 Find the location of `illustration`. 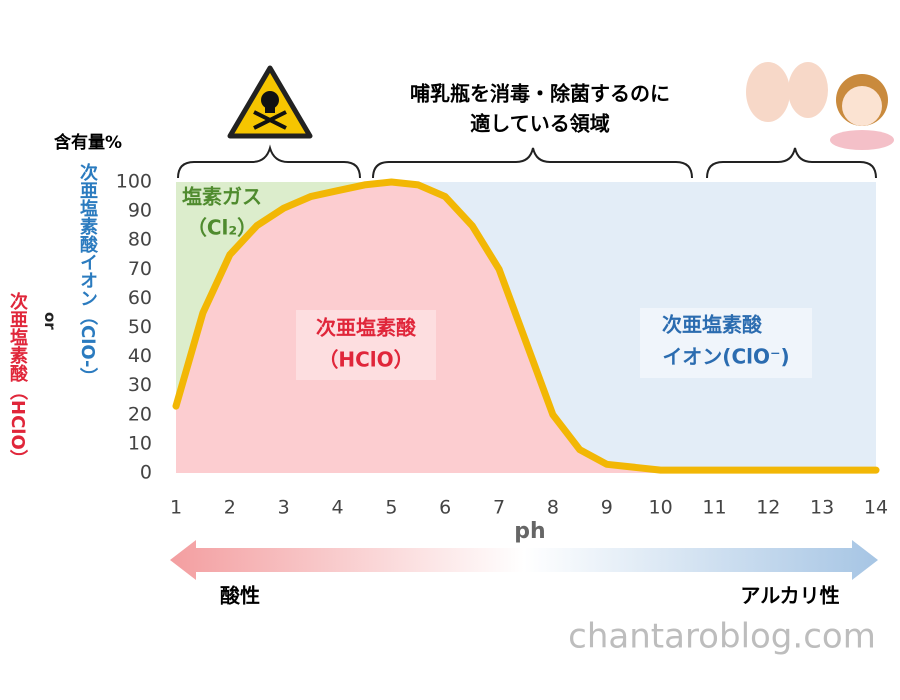

illustration is located at coordinates (820, 106).